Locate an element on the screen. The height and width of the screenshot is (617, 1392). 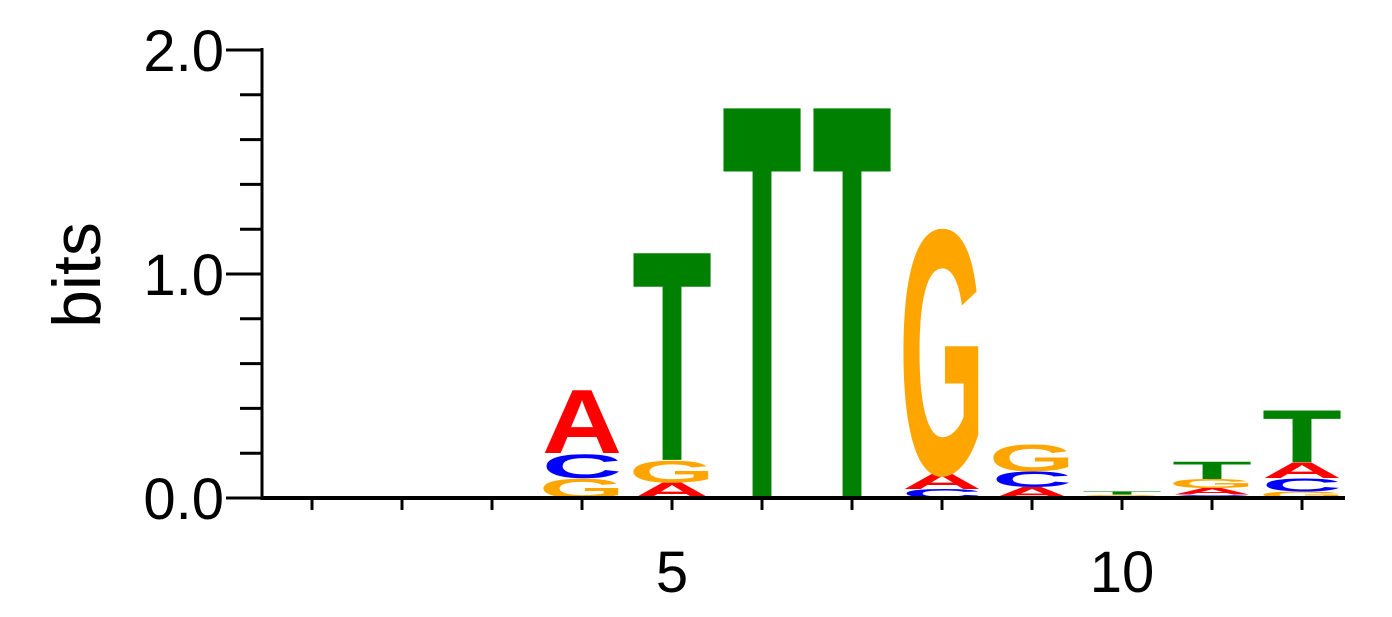
x-tick-label: 5 is located at coordinates (672, 572).